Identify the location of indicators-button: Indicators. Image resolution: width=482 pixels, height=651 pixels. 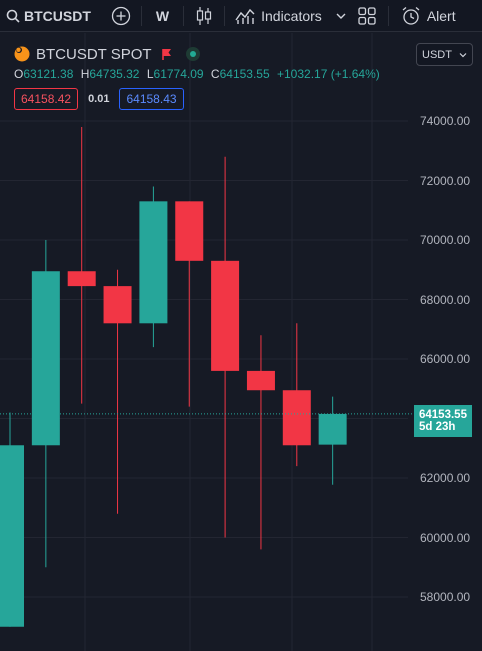
(278, 16).